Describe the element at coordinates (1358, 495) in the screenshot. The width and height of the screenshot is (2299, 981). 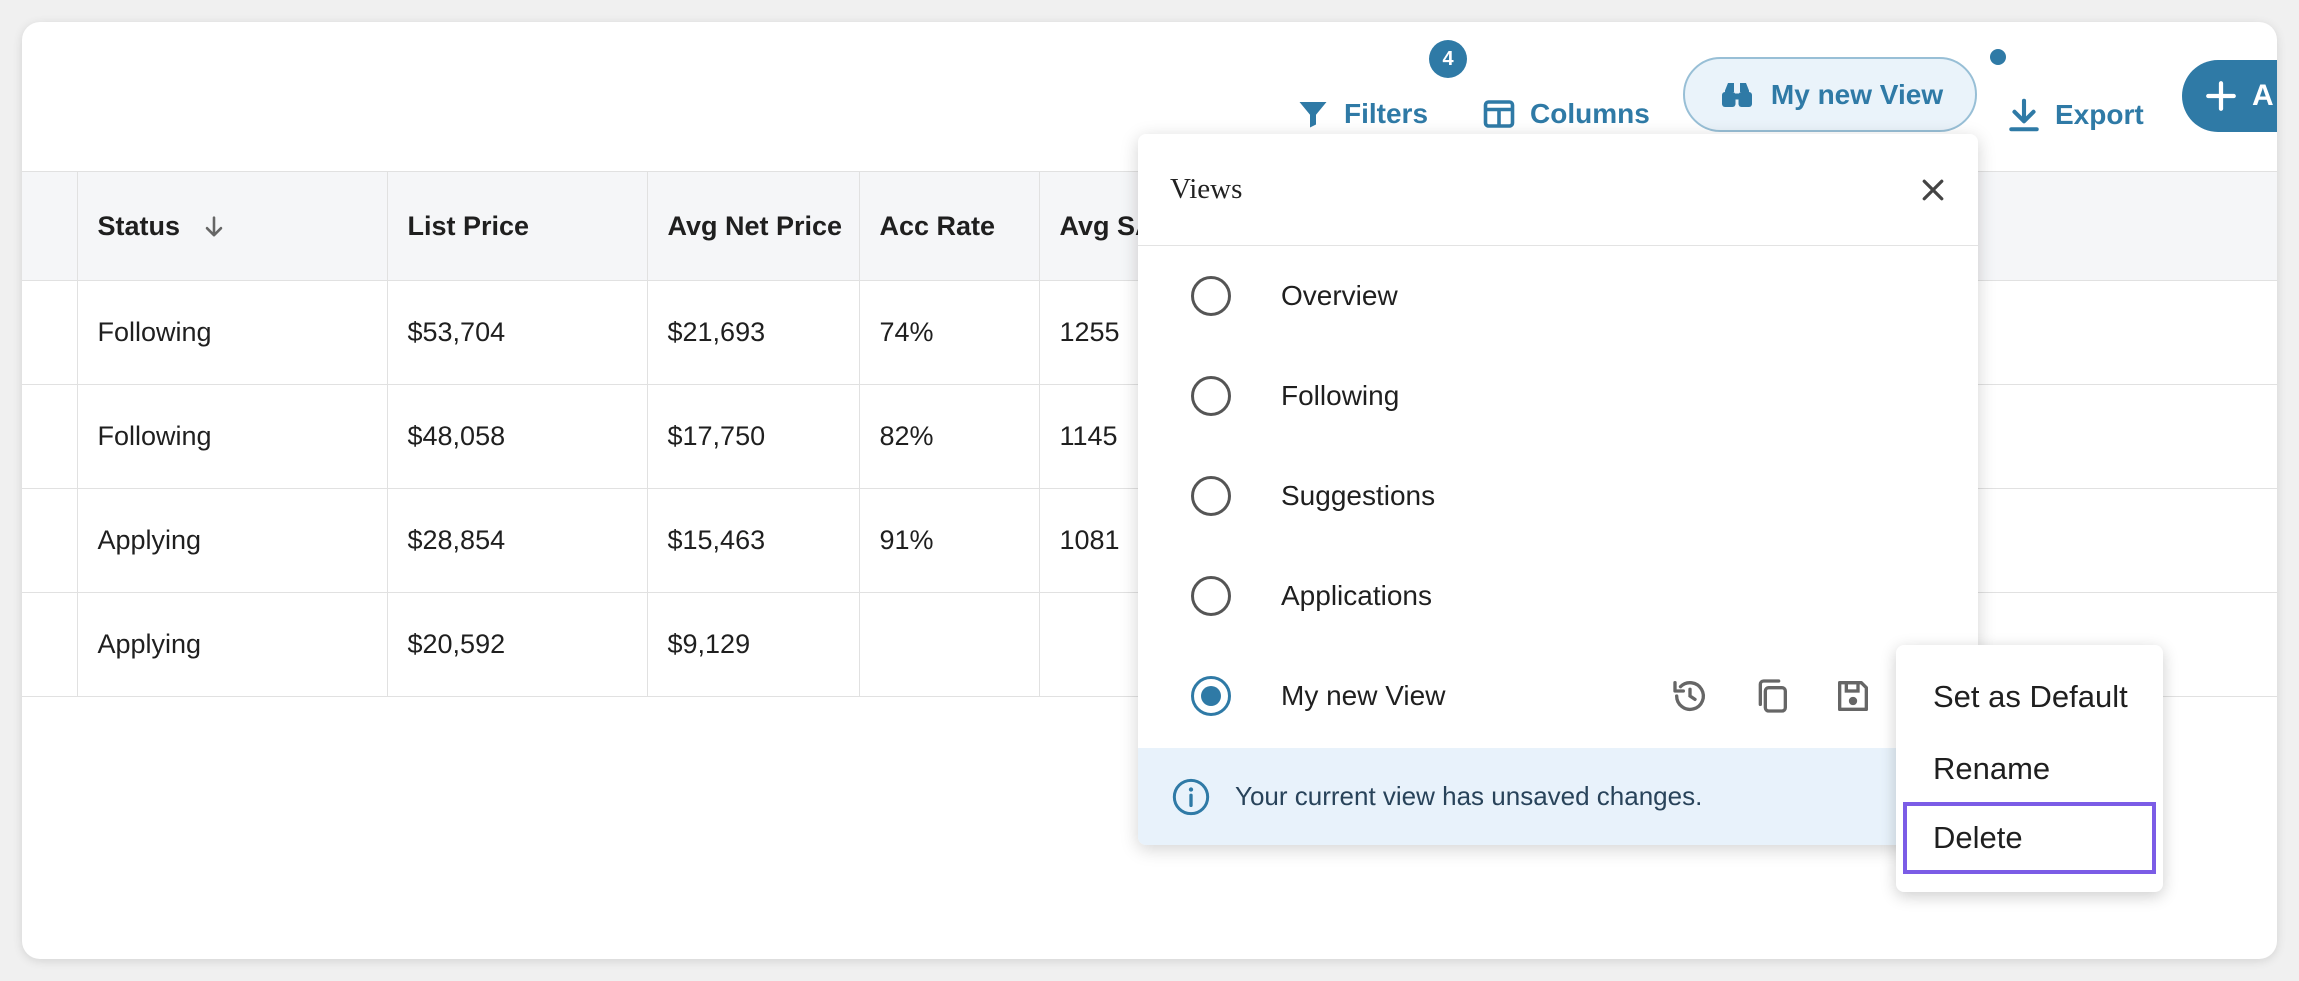
I see `view-option-label: Suggestions` at that location.